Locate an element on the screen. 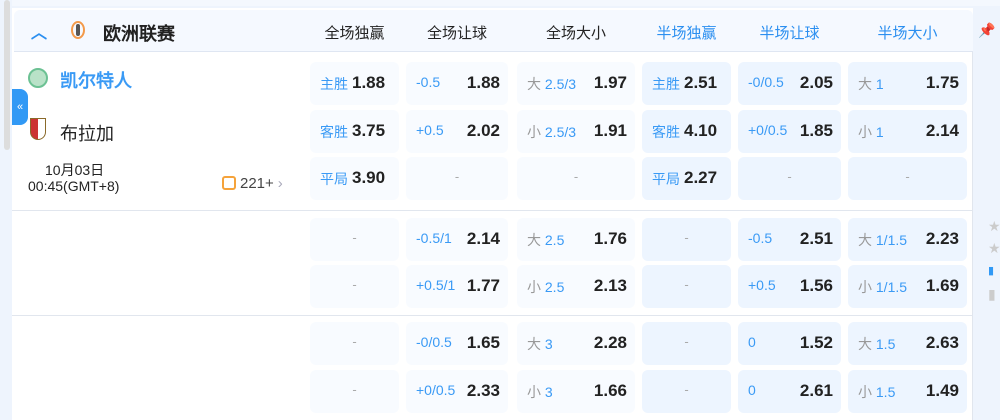 This screenshot has height=420, width=1000. odds-cell: 大 1.5 2.63 is located at coordinates (907, 343).